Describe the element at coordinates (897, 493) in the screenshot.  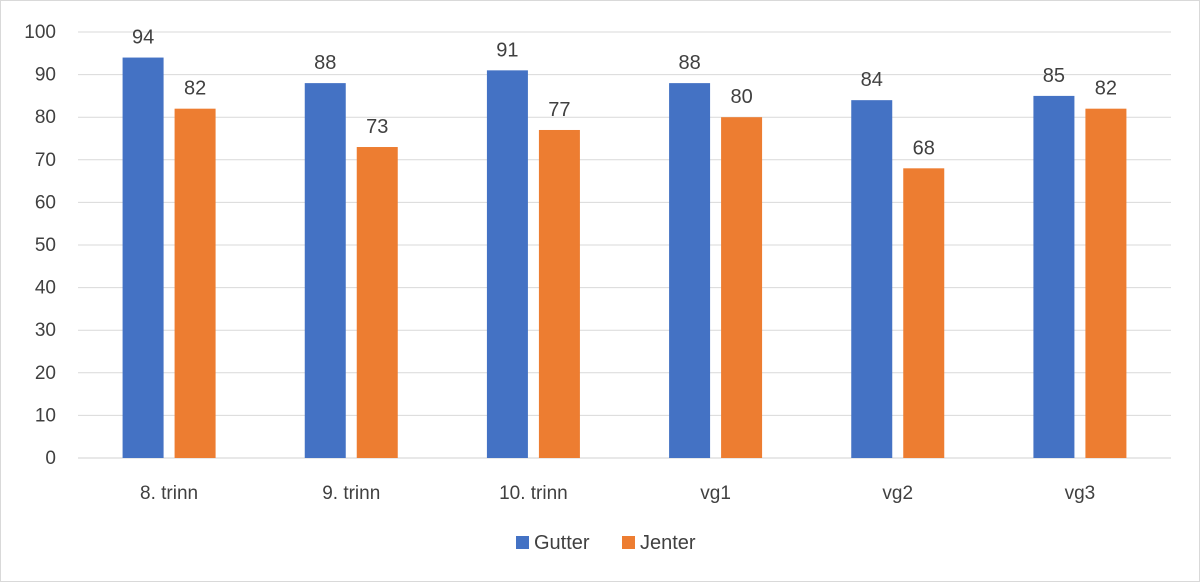
I see `x-category-label: vg2` at that location.